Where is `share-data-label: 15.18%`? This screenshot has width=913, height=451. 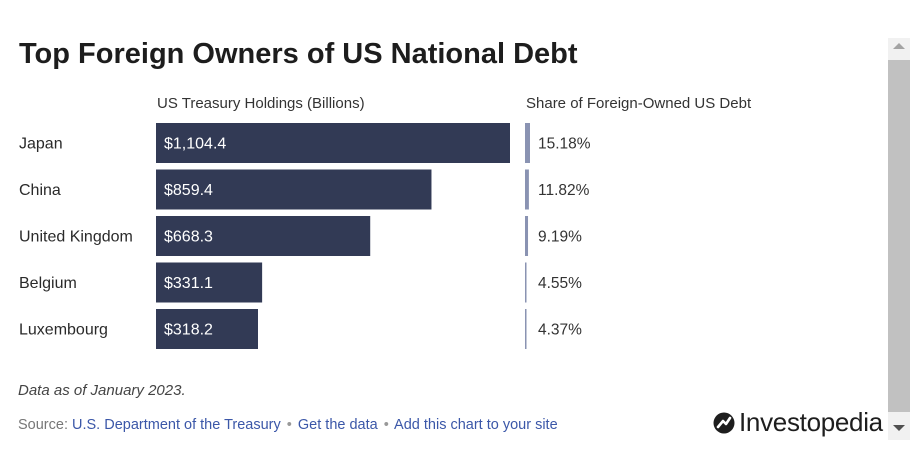
share-data-label: 15.18% is located at coordinates (564, 144).